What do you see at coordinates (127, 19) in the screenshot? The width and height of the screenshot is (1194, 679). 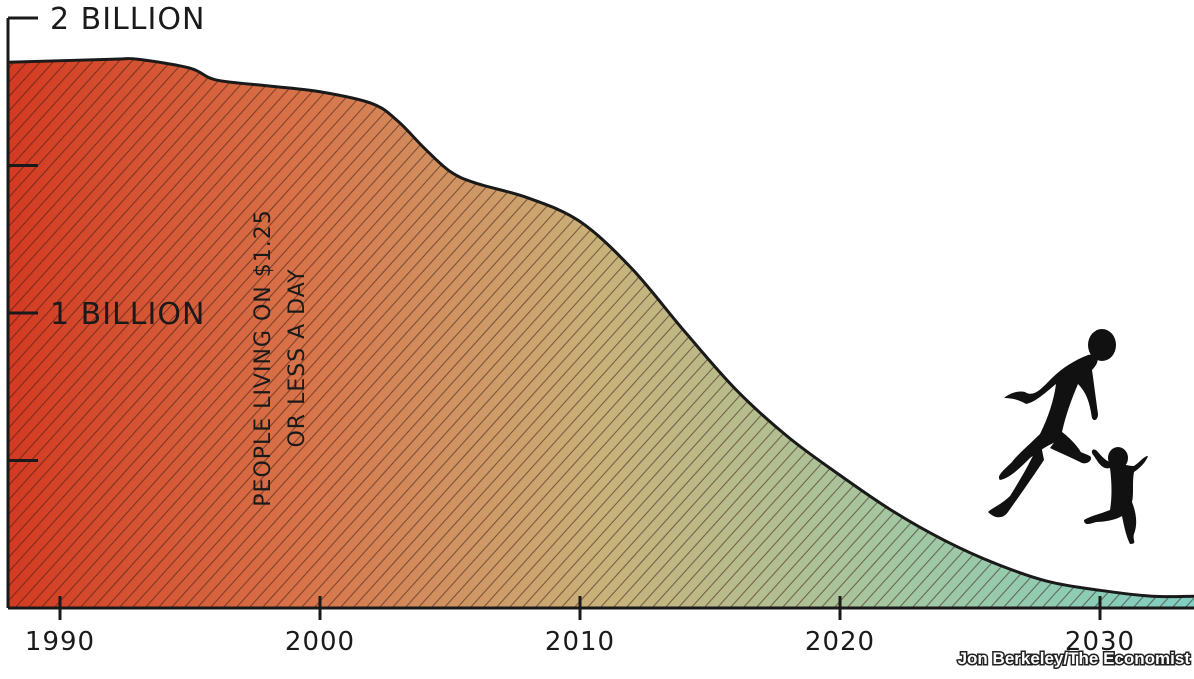 I see `y-tick-label: 2 BILLION` at bounding box center [127, 19].